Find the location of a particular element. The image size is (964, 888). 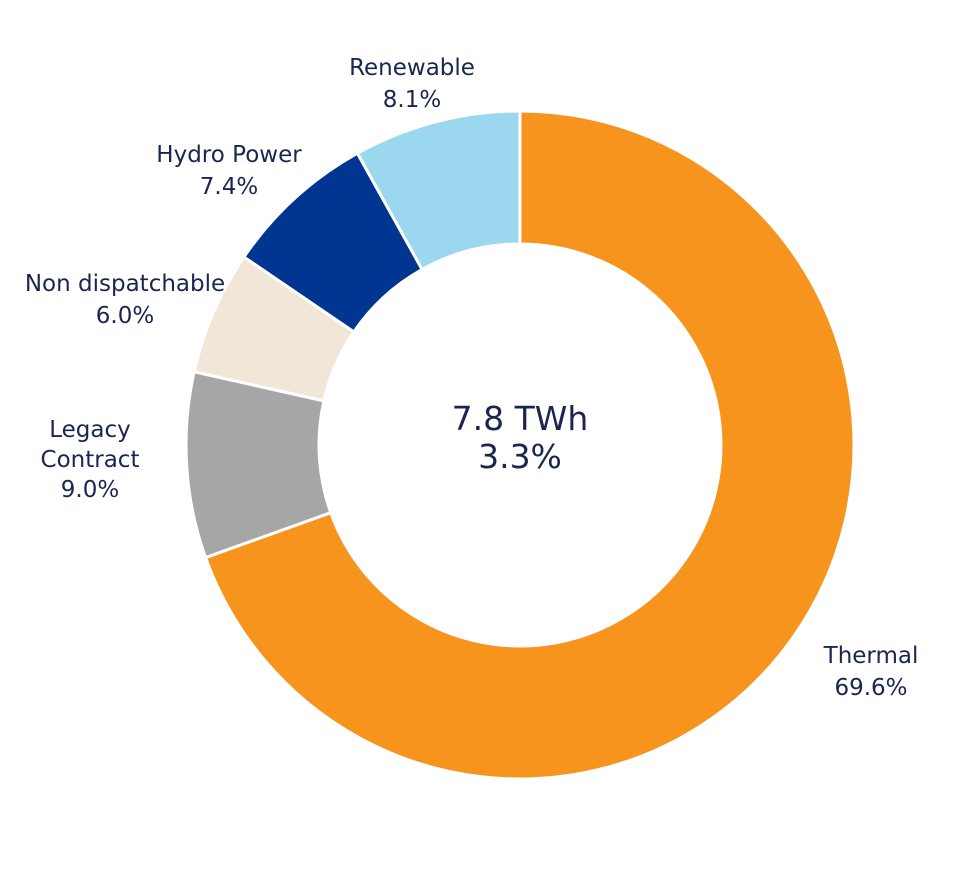

slice-label-hydro-power: Hydro Power 7.4% is located at coordinates (228, 171).